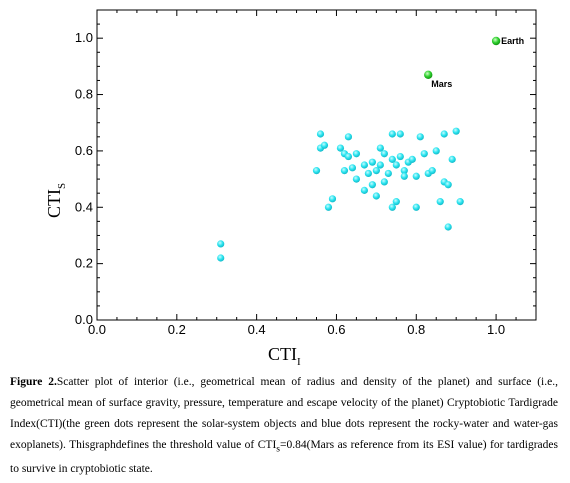 This screenshot has height=483, width=570. What do you see at coordinates (257, 329) in the screenshot?
I see `x-tick-label: 0.4` at bounding box center [257, 329].